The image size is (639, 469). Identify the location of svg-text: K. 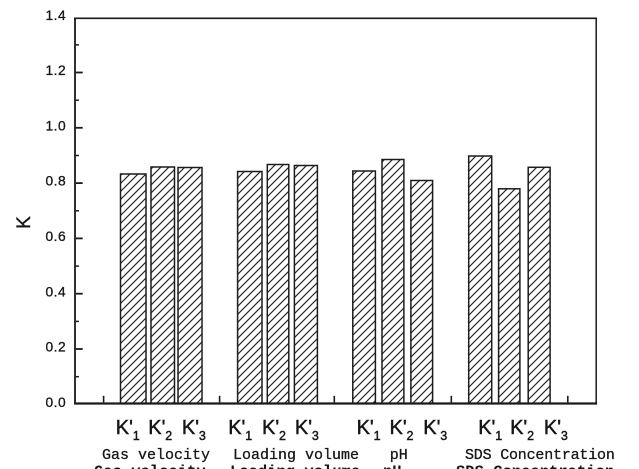
(24, 222).